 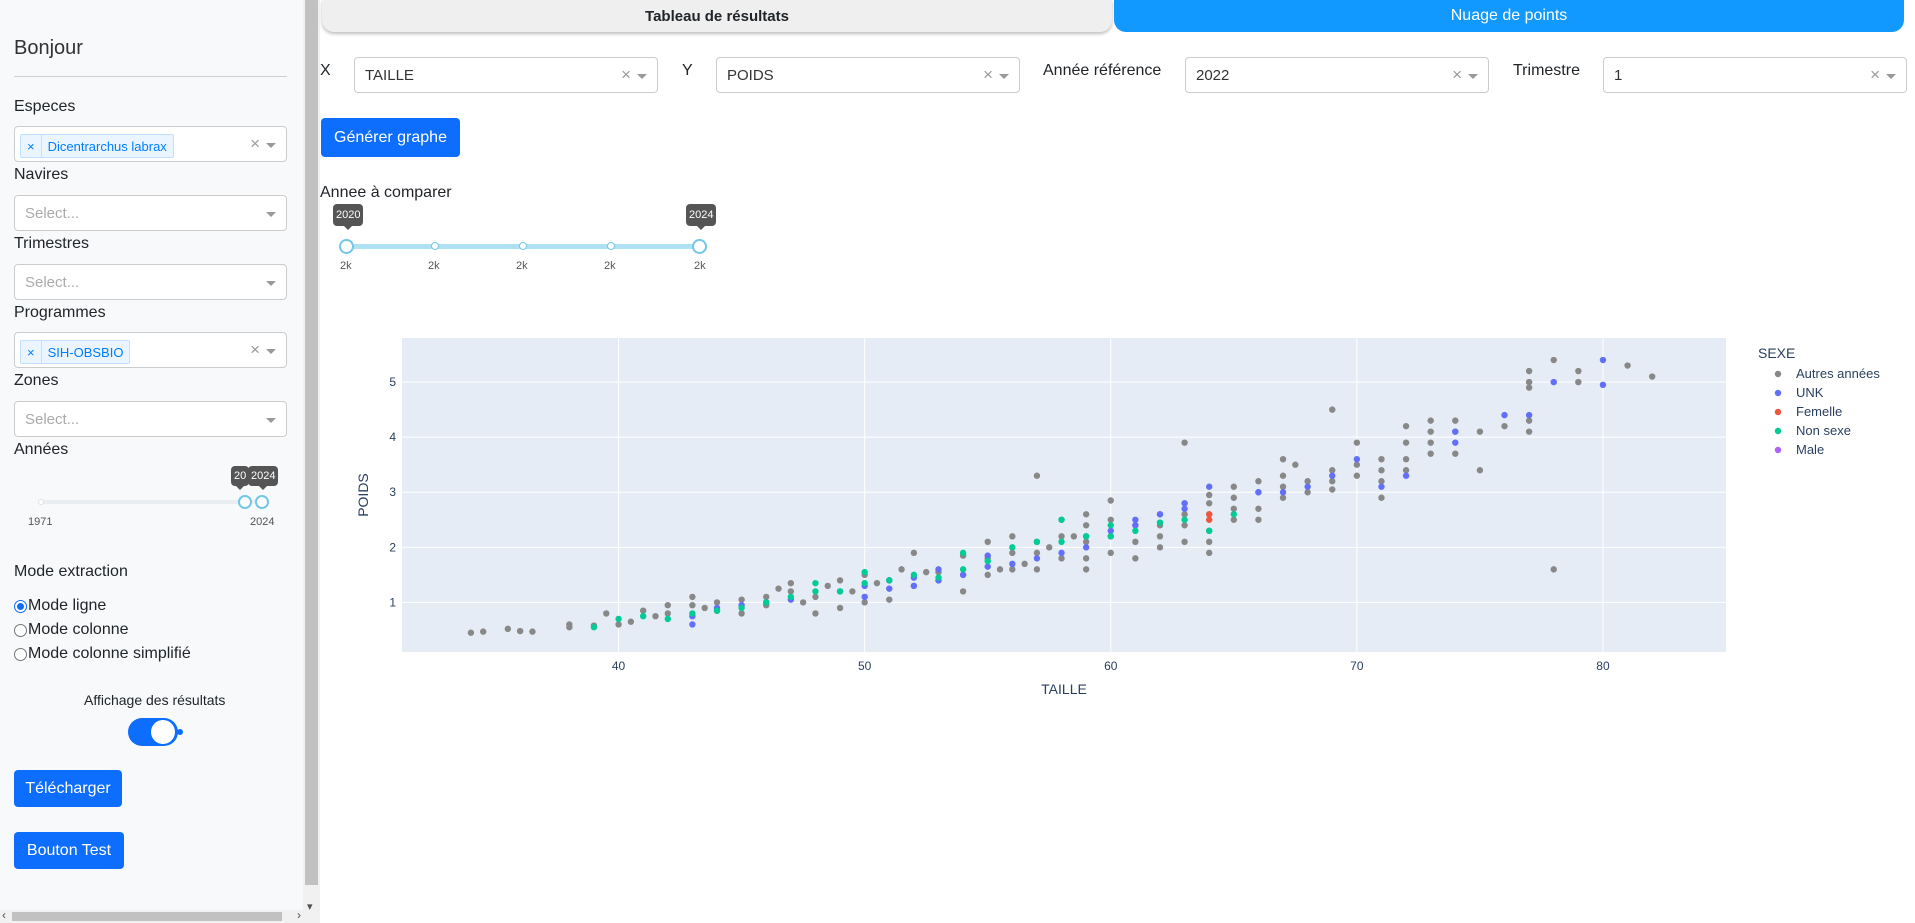 I want to click on scroll-left-icon: ‹, so click(x=4, y=915).